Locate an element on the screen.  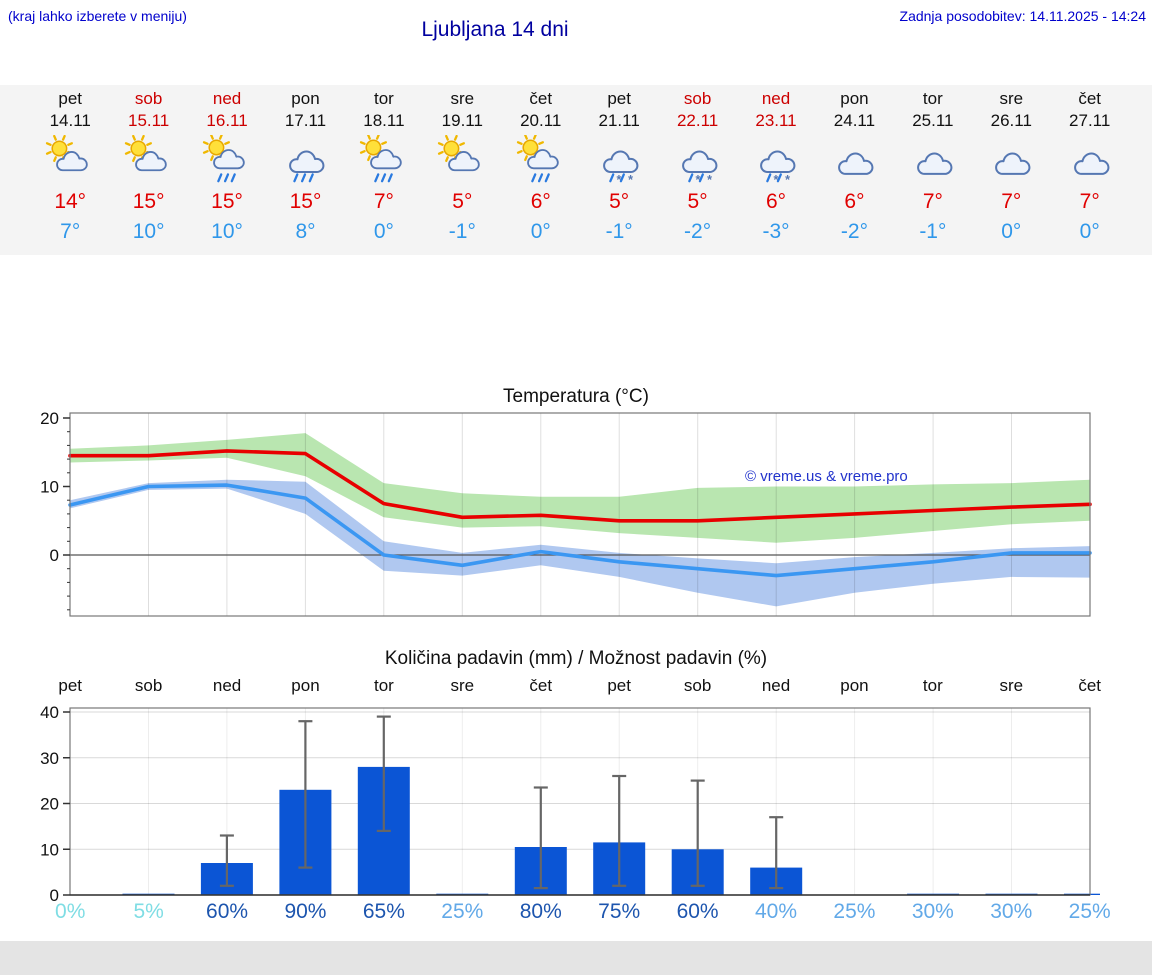
low-temp: -3° is located at coordinates (776, 231).